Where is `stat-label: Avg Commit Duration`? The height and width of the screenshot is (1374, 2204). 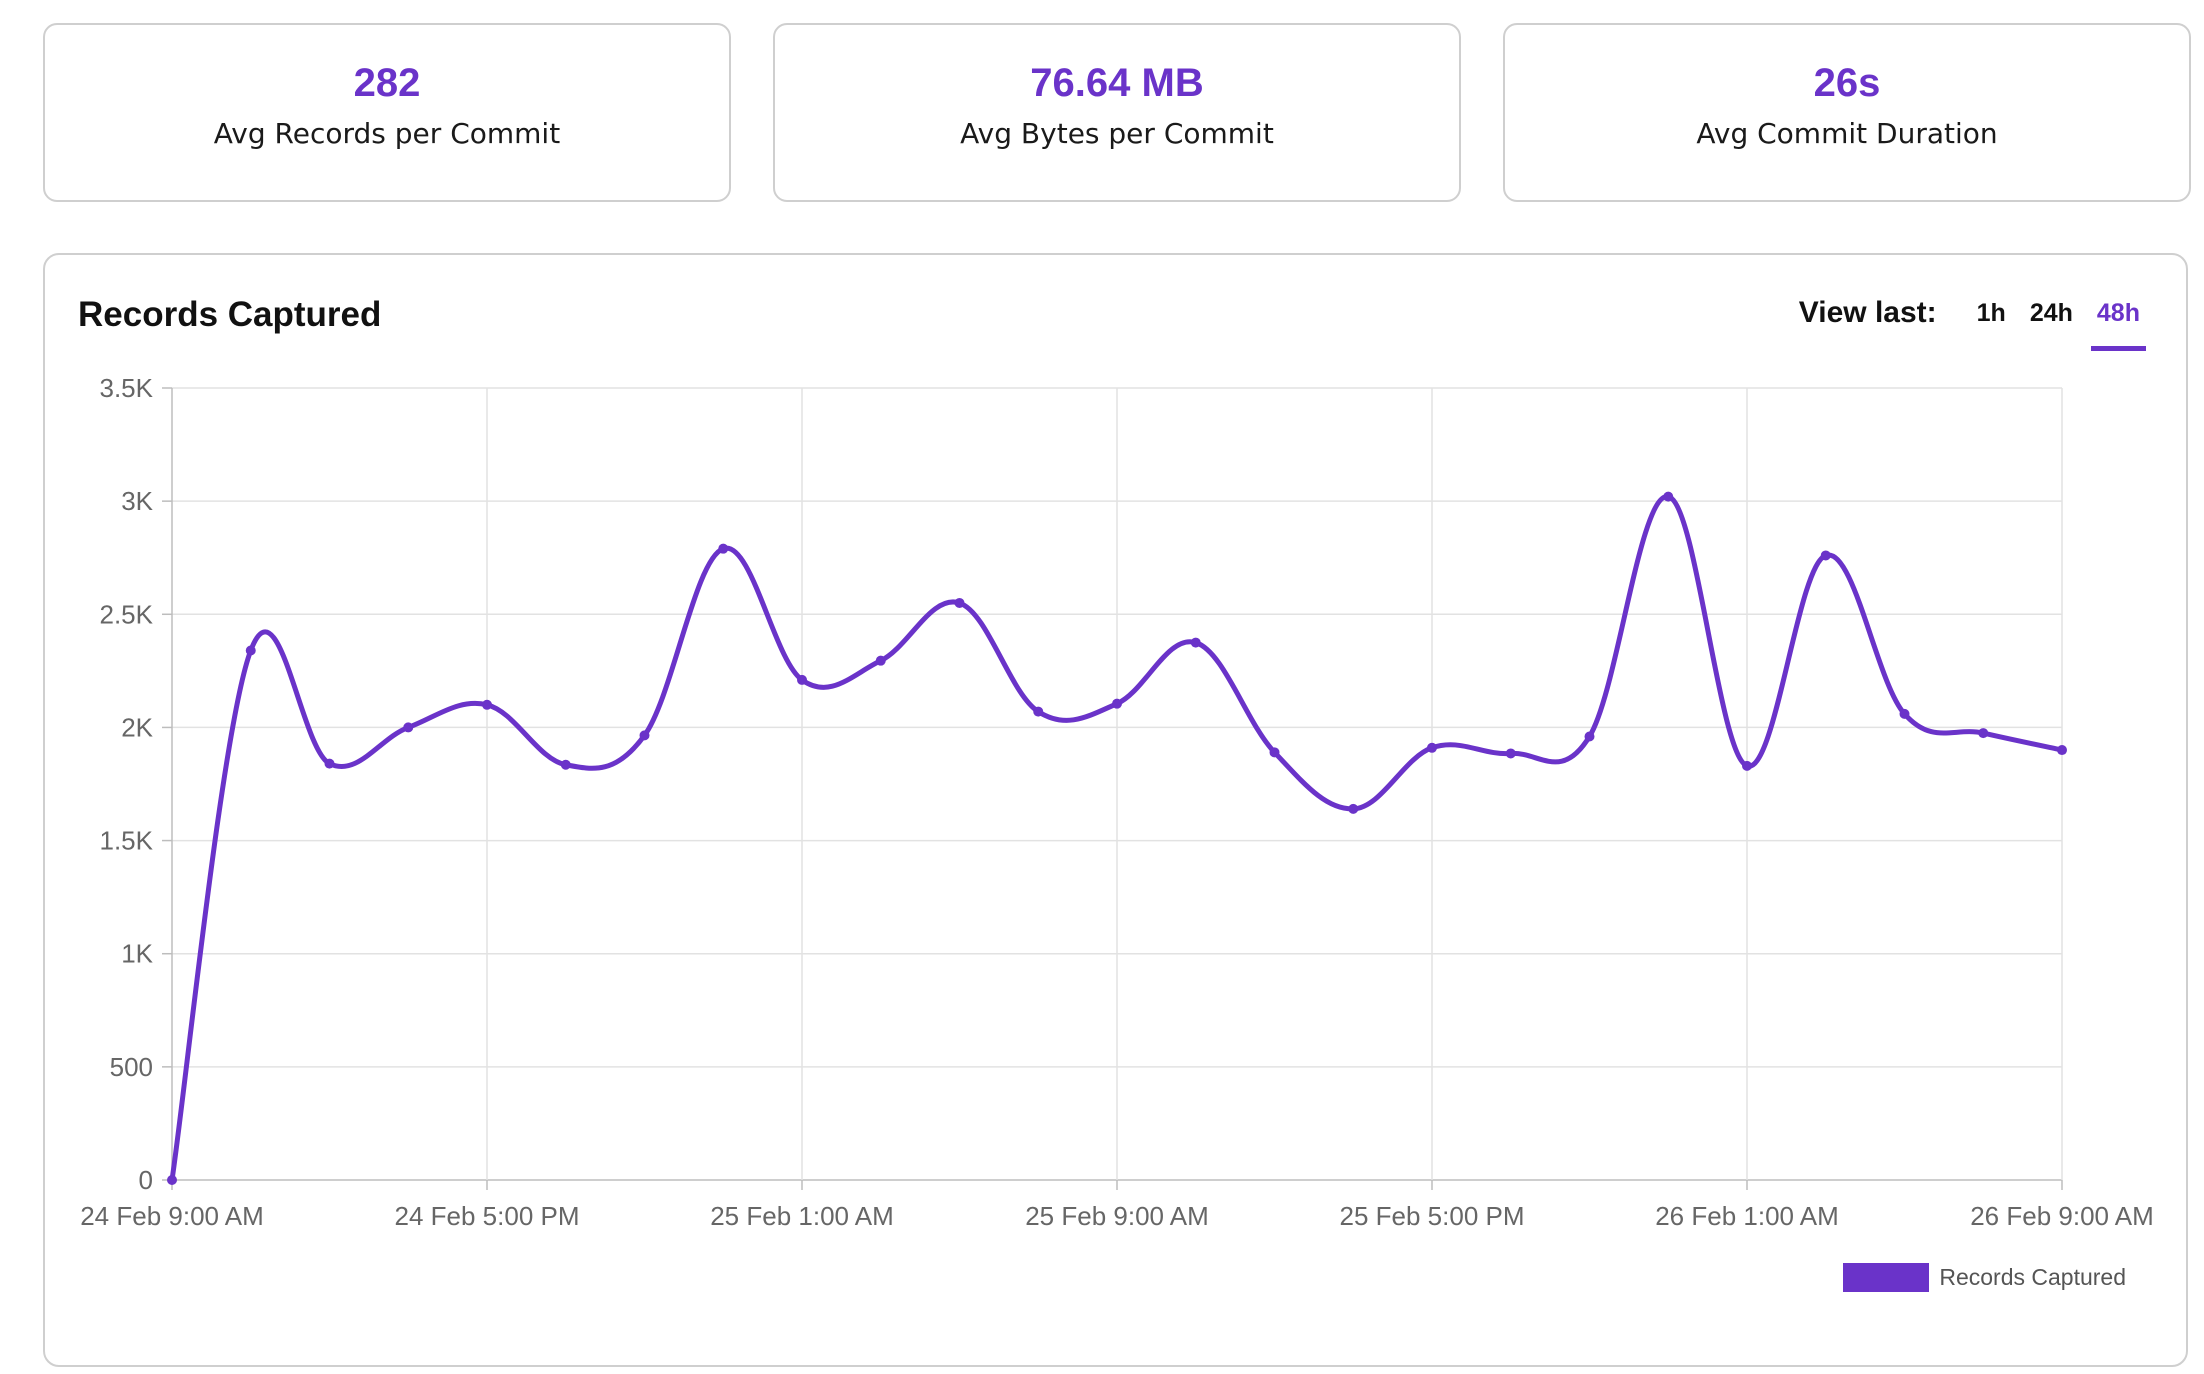
stat-label: Avg Commit Duration is located at coordinates (1847, 133).